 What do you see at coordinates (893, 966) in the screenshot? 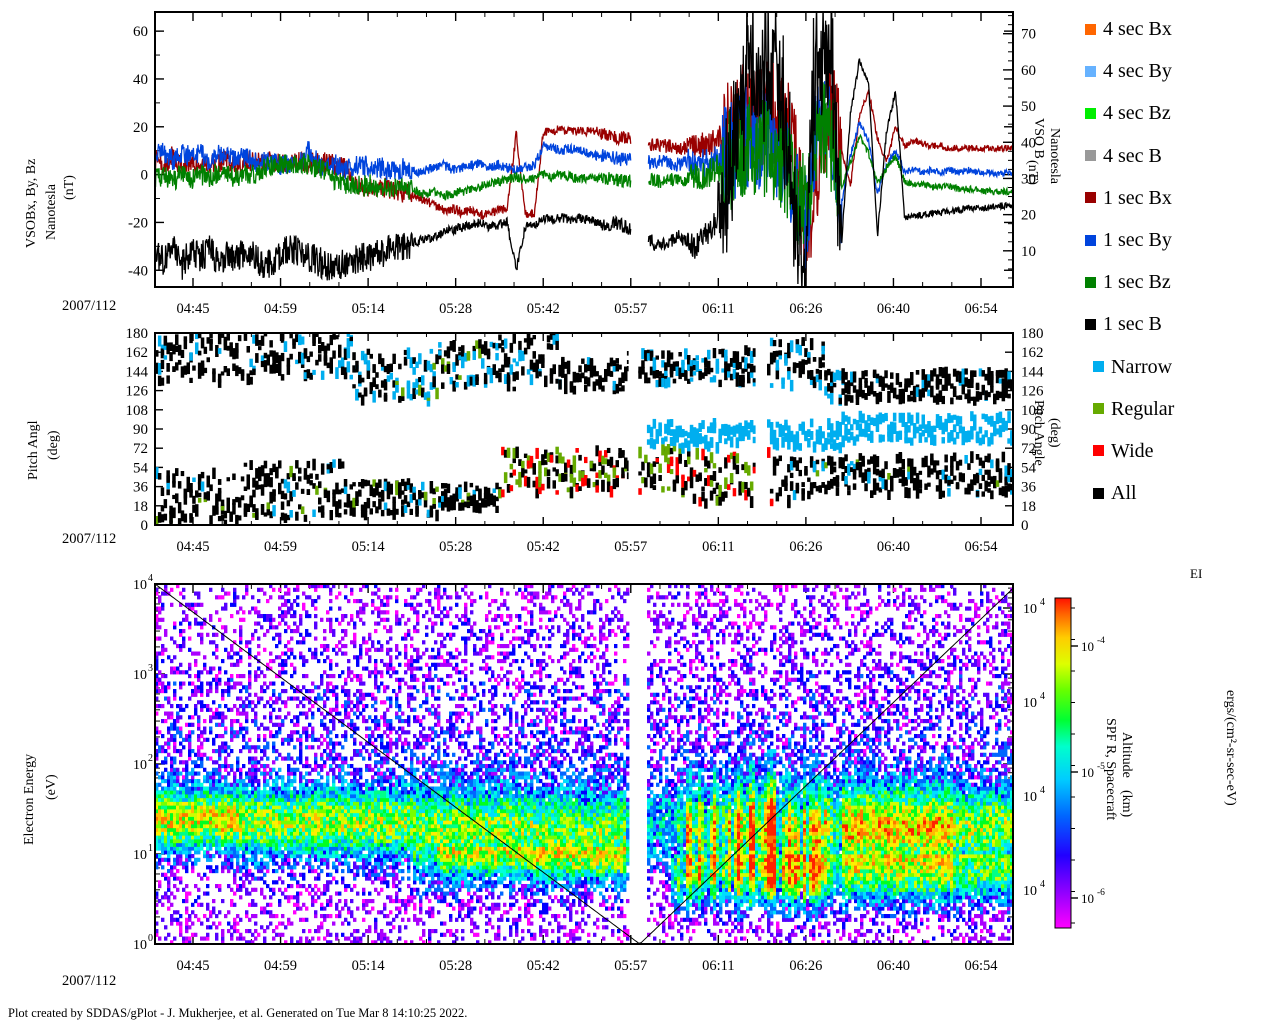
I see `svg-text: 06:40` at bounding box center [893, 966].